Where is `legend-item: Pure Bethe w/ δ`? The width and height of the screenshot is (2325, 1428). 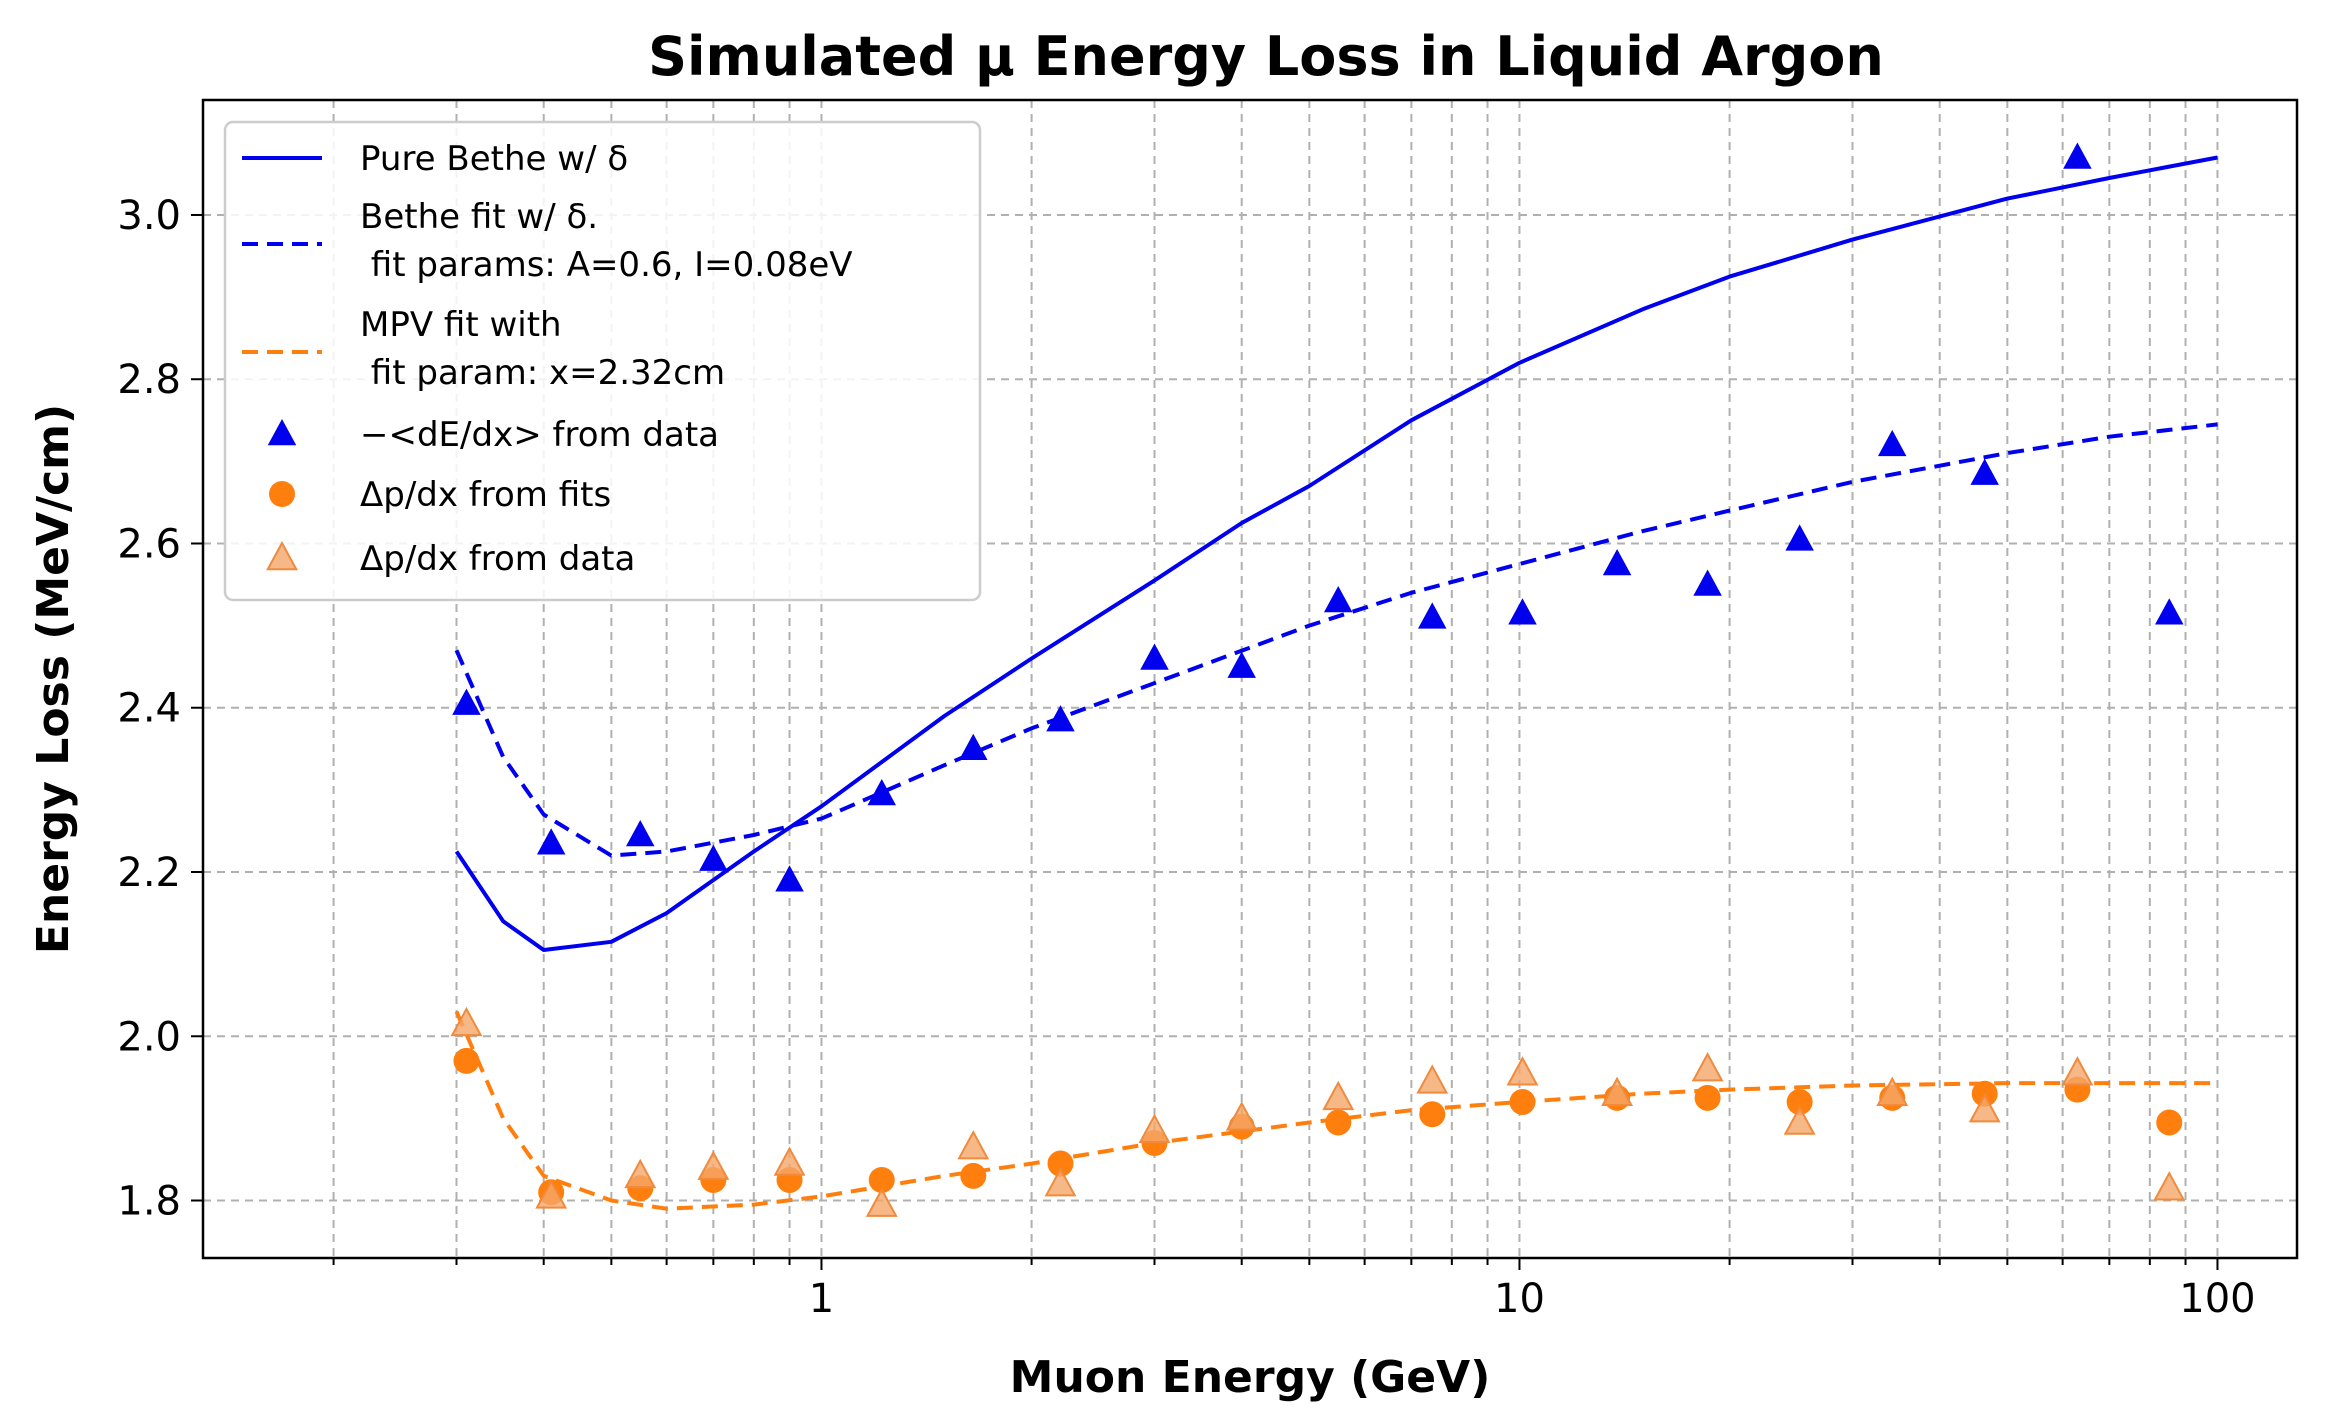
legend-item: Pure Bethe w/ δ is located at coordinates (435, 159).